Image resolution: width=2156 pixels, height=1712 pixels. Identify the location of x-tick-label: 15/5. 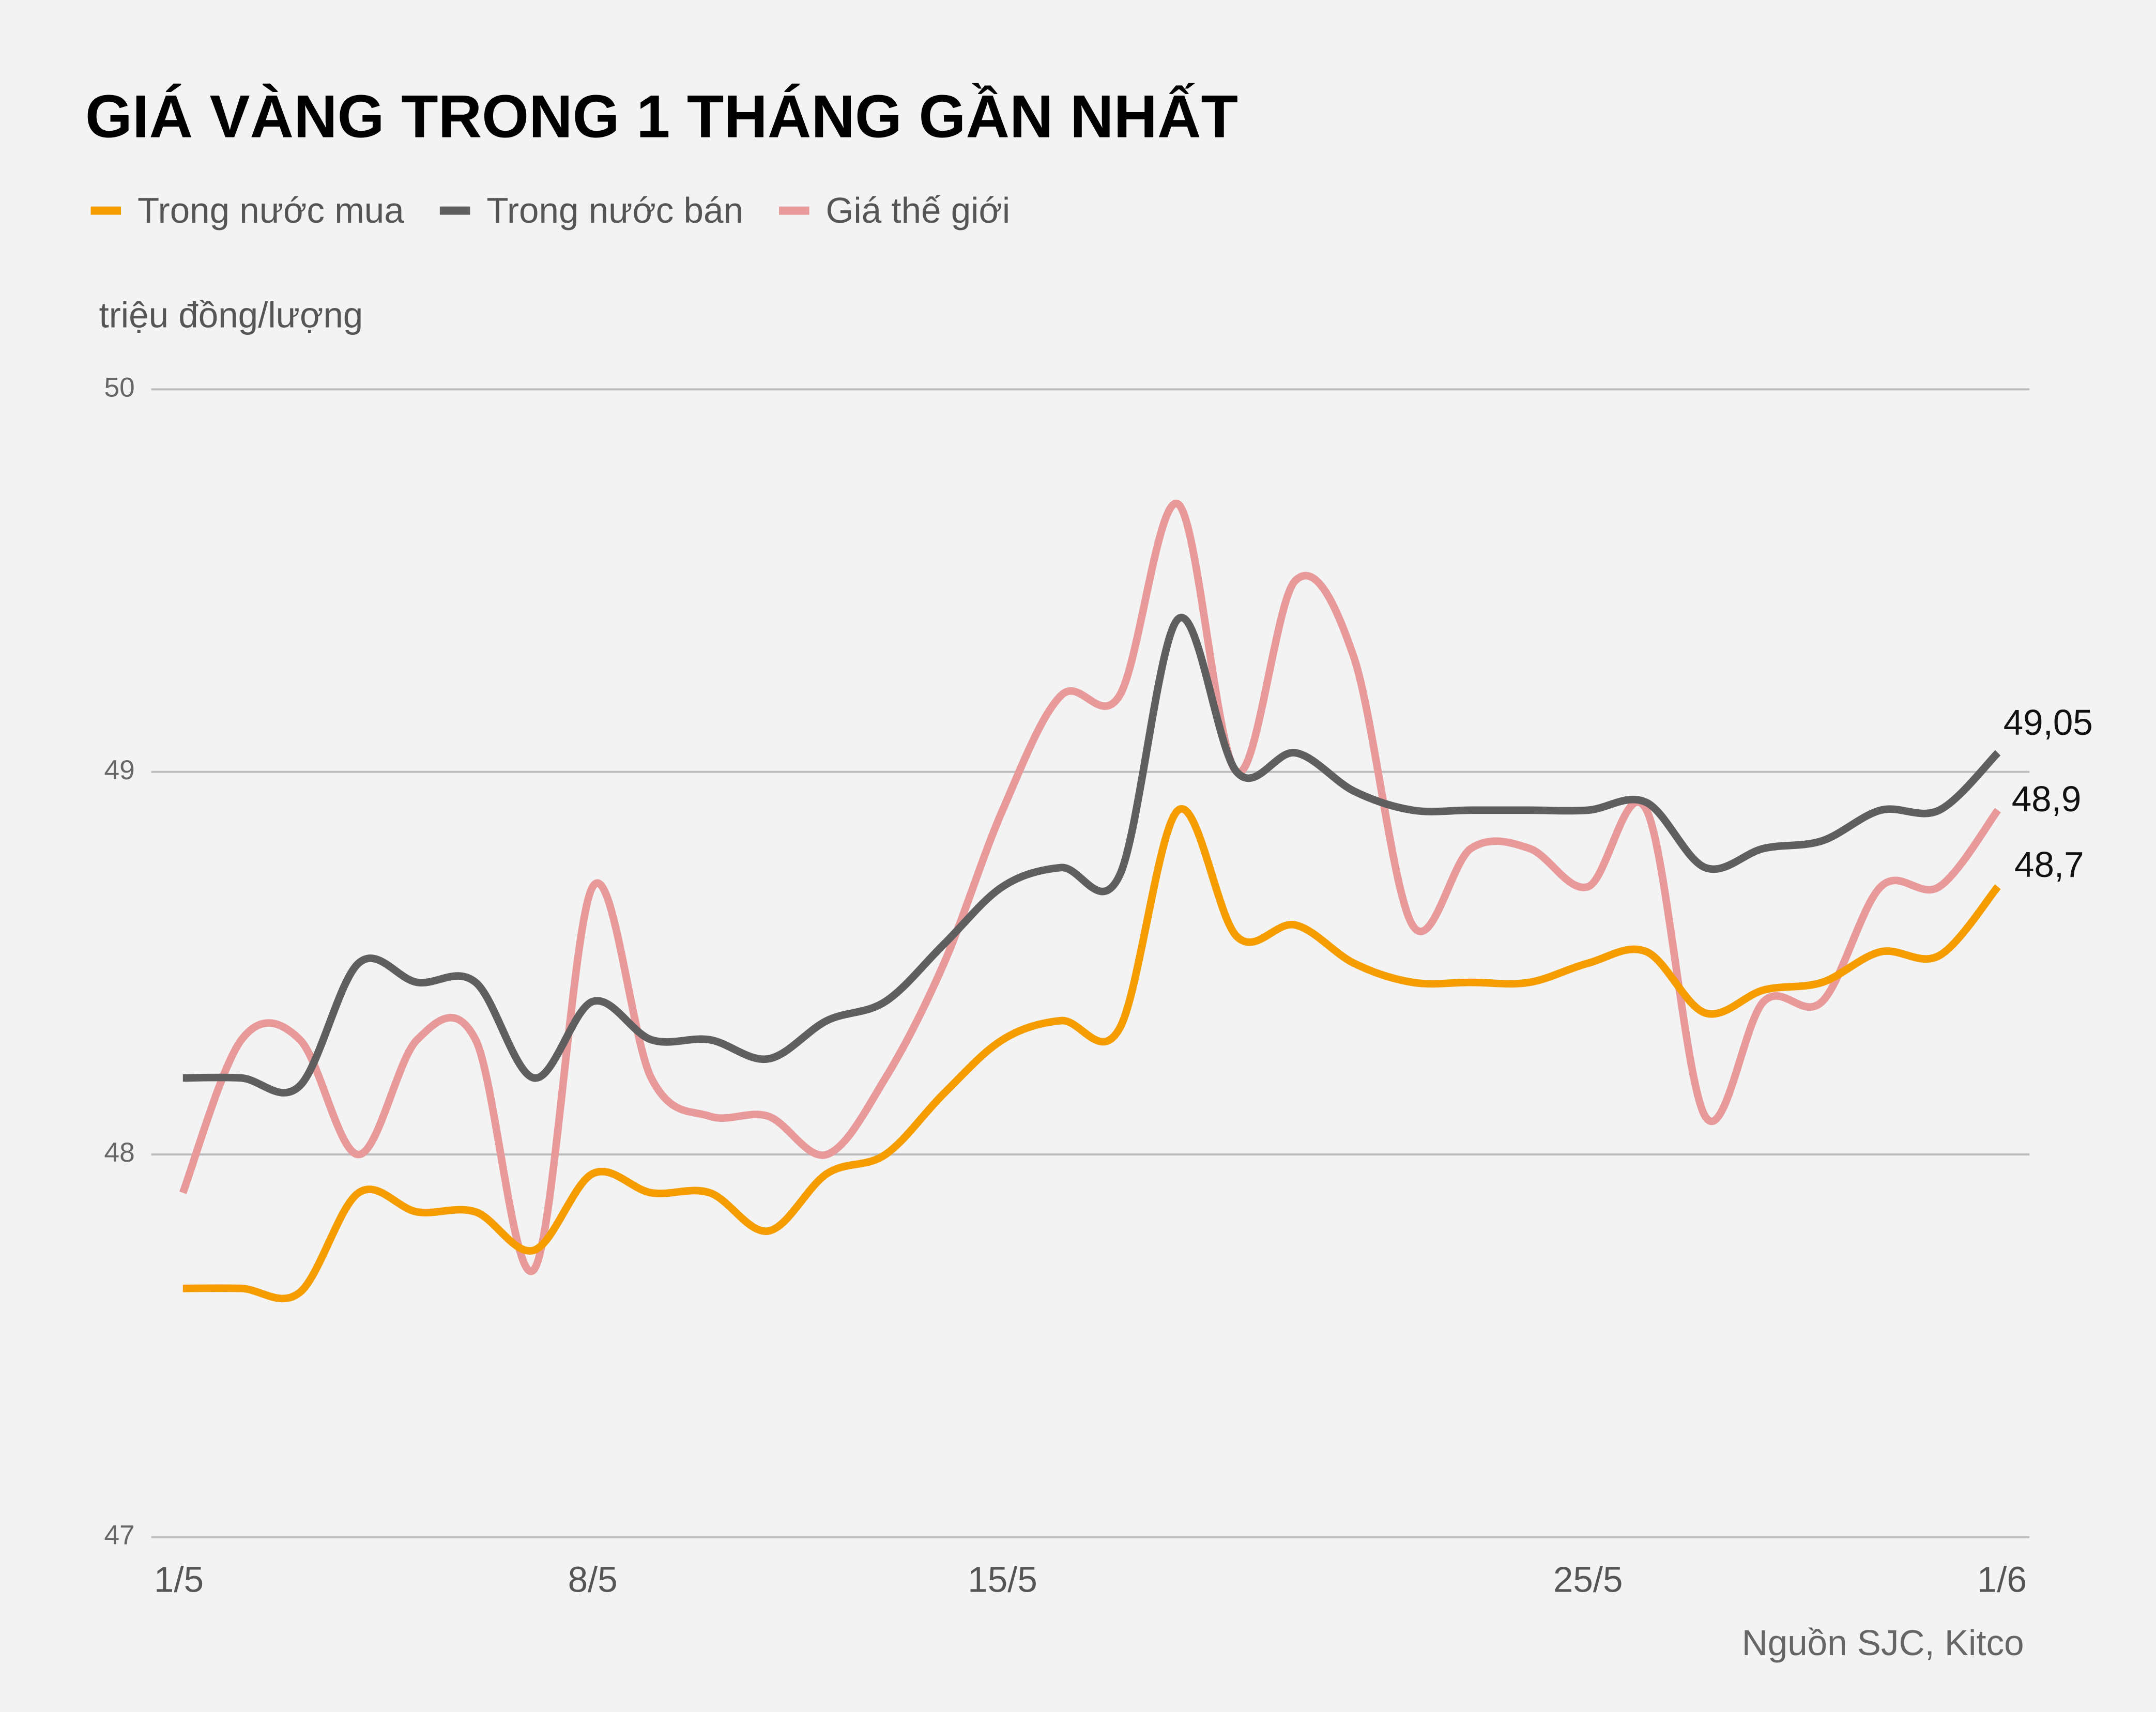
(1003, 1580).